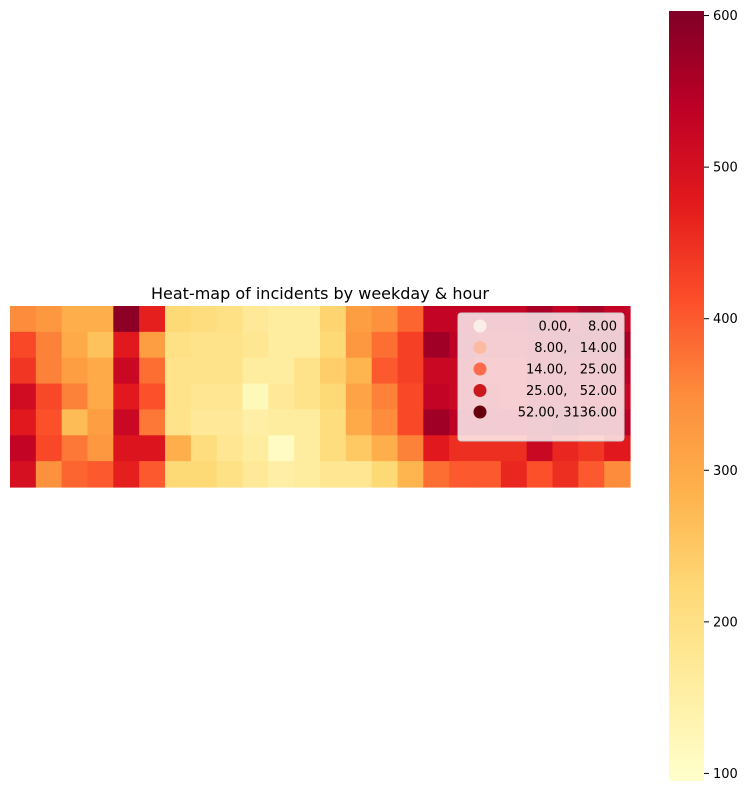 The height and width of the screenshot is (792, 753). Describe the element at coordinates (721, 395) in the screenshot. I see `colorbar-ticks: 100 200 300 400 500 600` at that location.